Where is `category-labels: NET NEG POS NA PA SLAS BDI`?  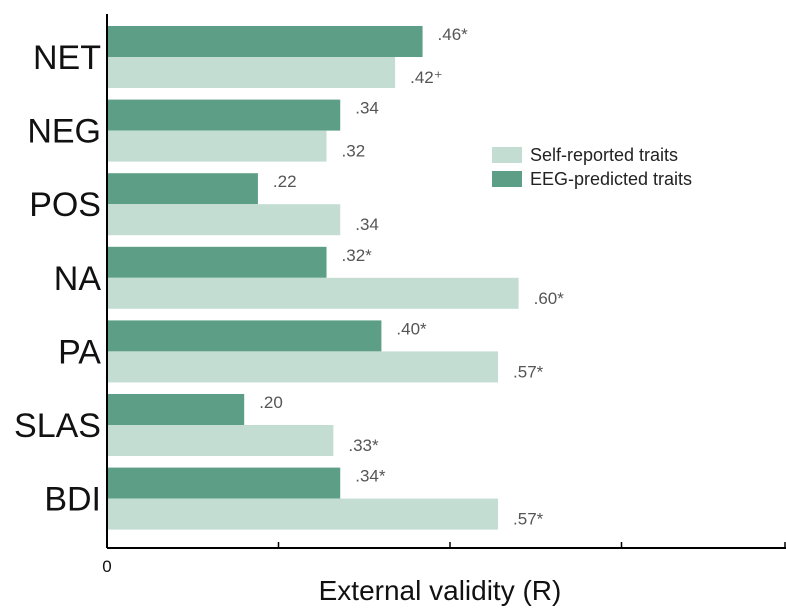 category-labels: NET NEG POS NA PA SLAS BDI is located at coordinates (57, 279).